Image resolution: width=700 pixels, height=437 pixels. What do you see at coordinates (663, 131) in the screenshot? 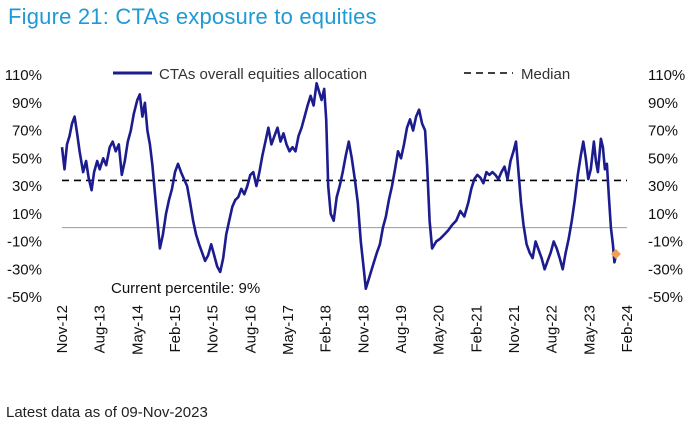
I see `y-tick-label-right: 70%` at bounding box center [663, 131].